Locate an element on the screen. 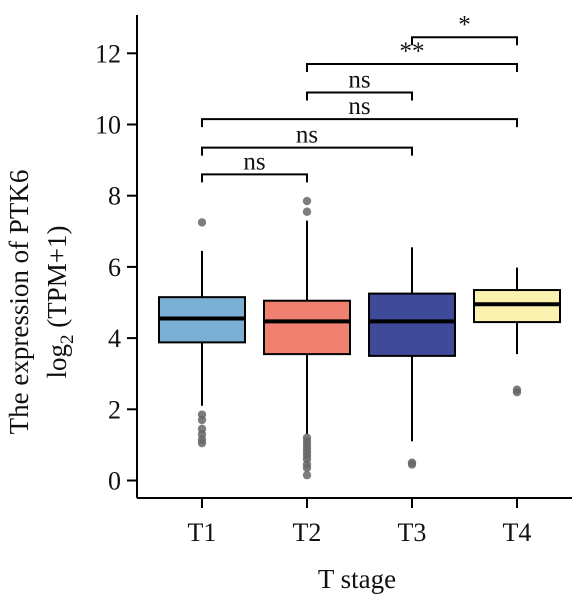 The image size is (582, 604). x-tick-label: T3 is located at coordinates (412, 532).